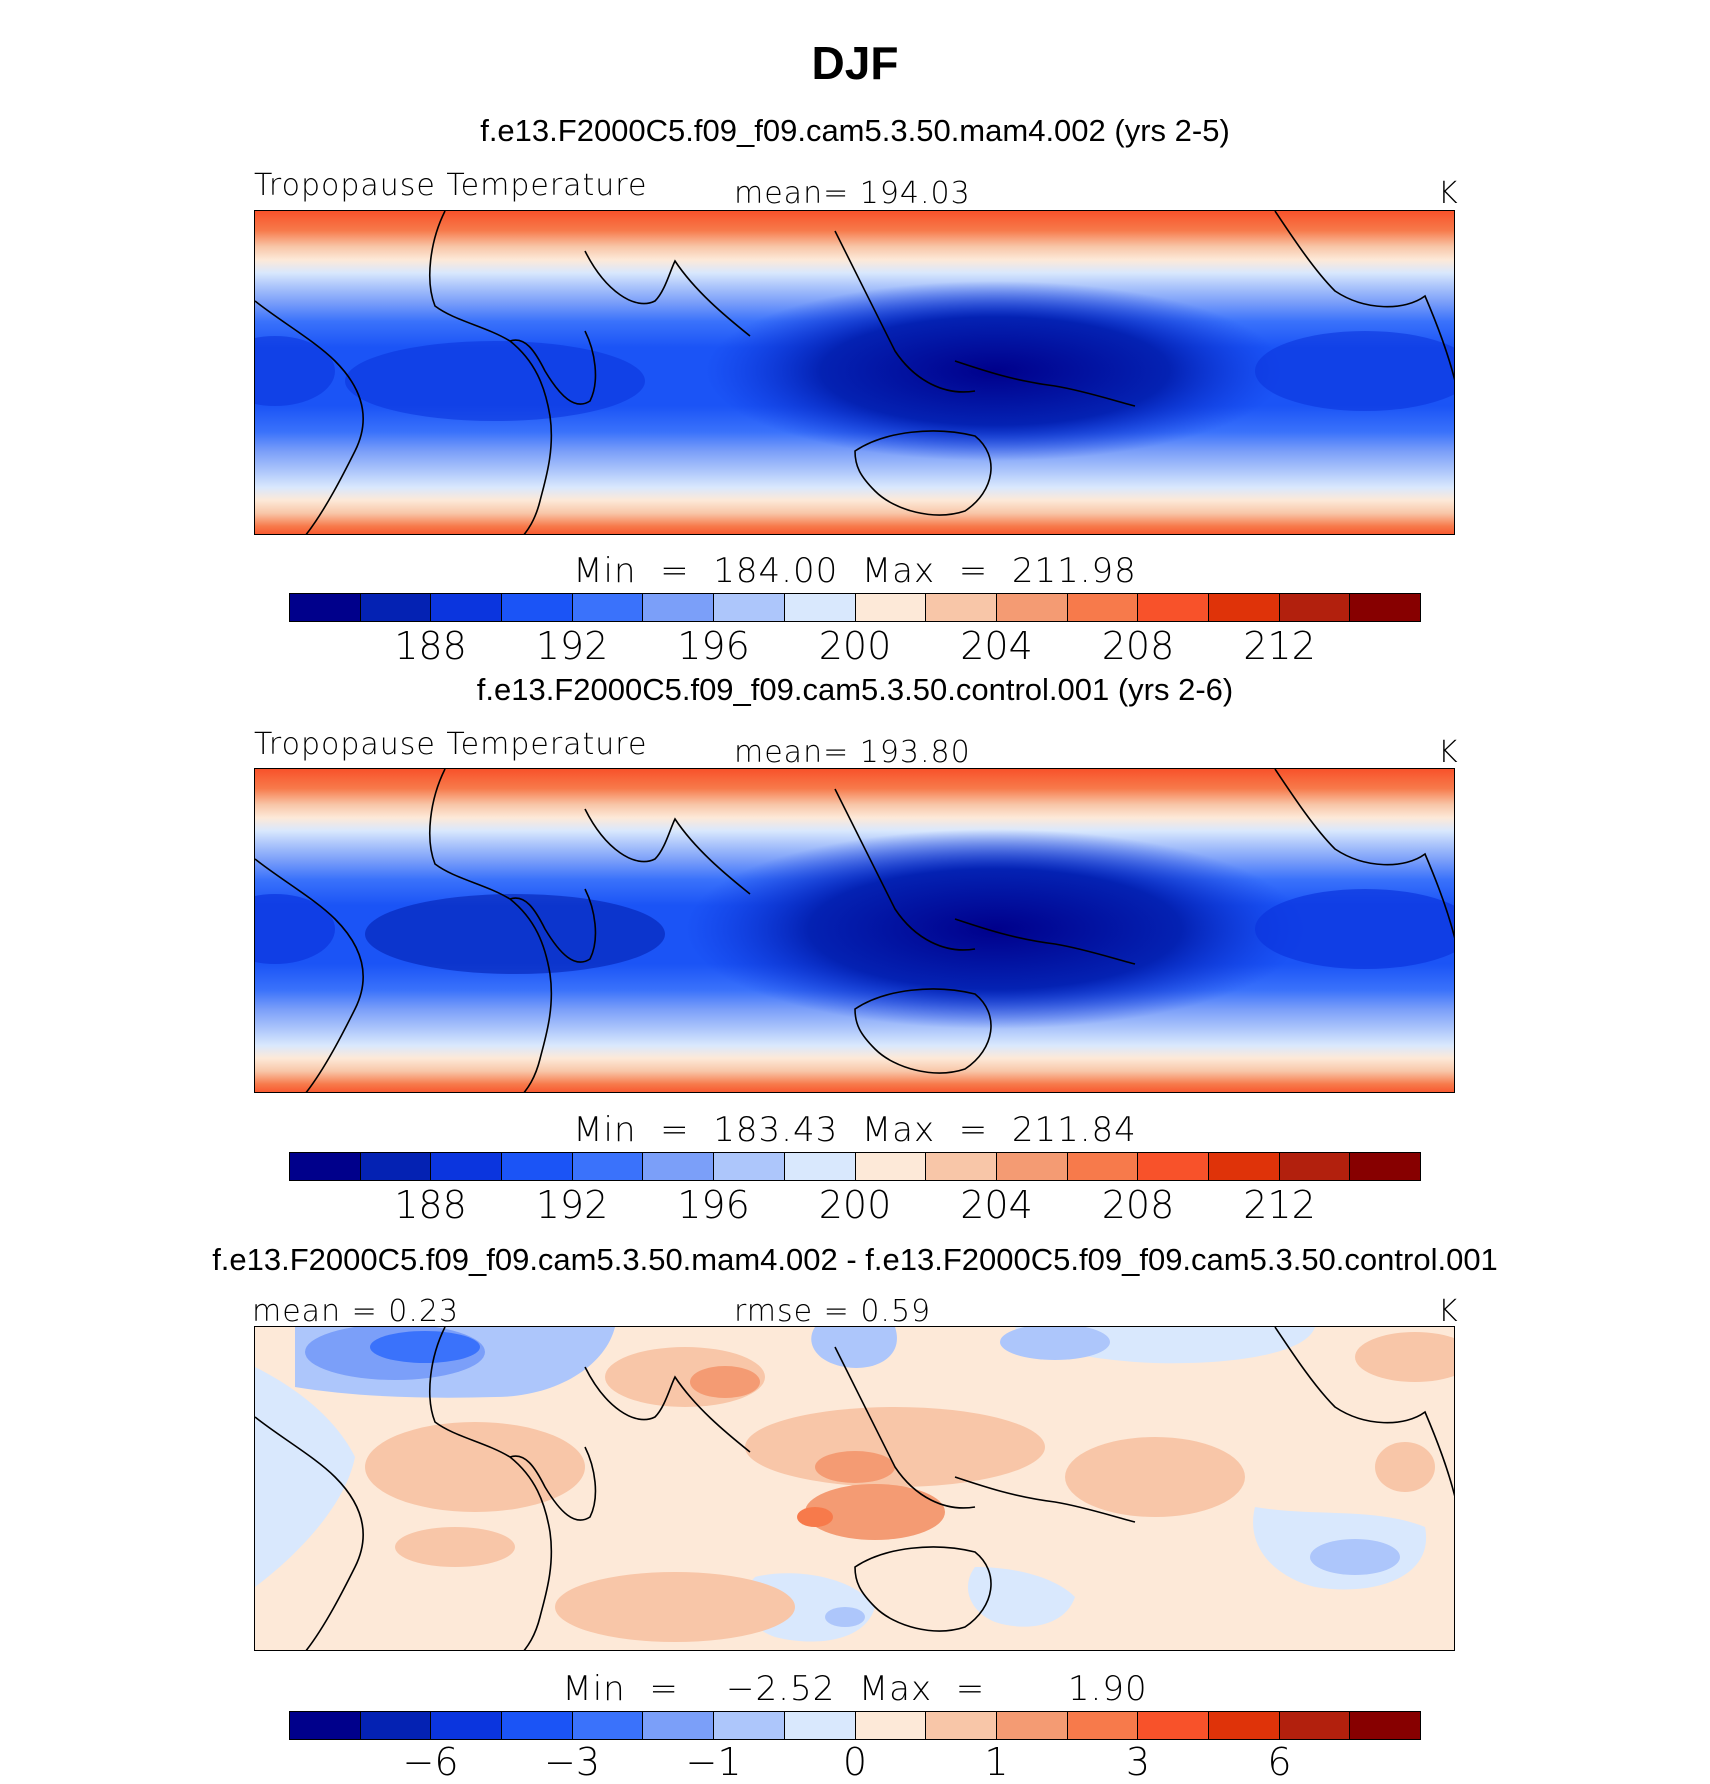 Image resolution: width=1710 pixels, height=1784 pixels. I want to click on panel2-colorbar-ticks: 188 192 196 200 204 208 212, so click(855, 1205).